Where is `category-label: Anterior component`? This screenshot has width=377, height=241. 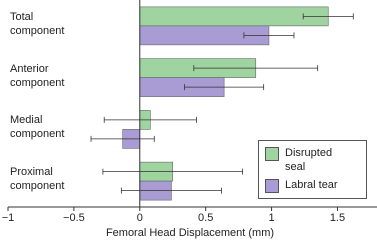 category-label: Anterior component is located at coordinates (37, 75).